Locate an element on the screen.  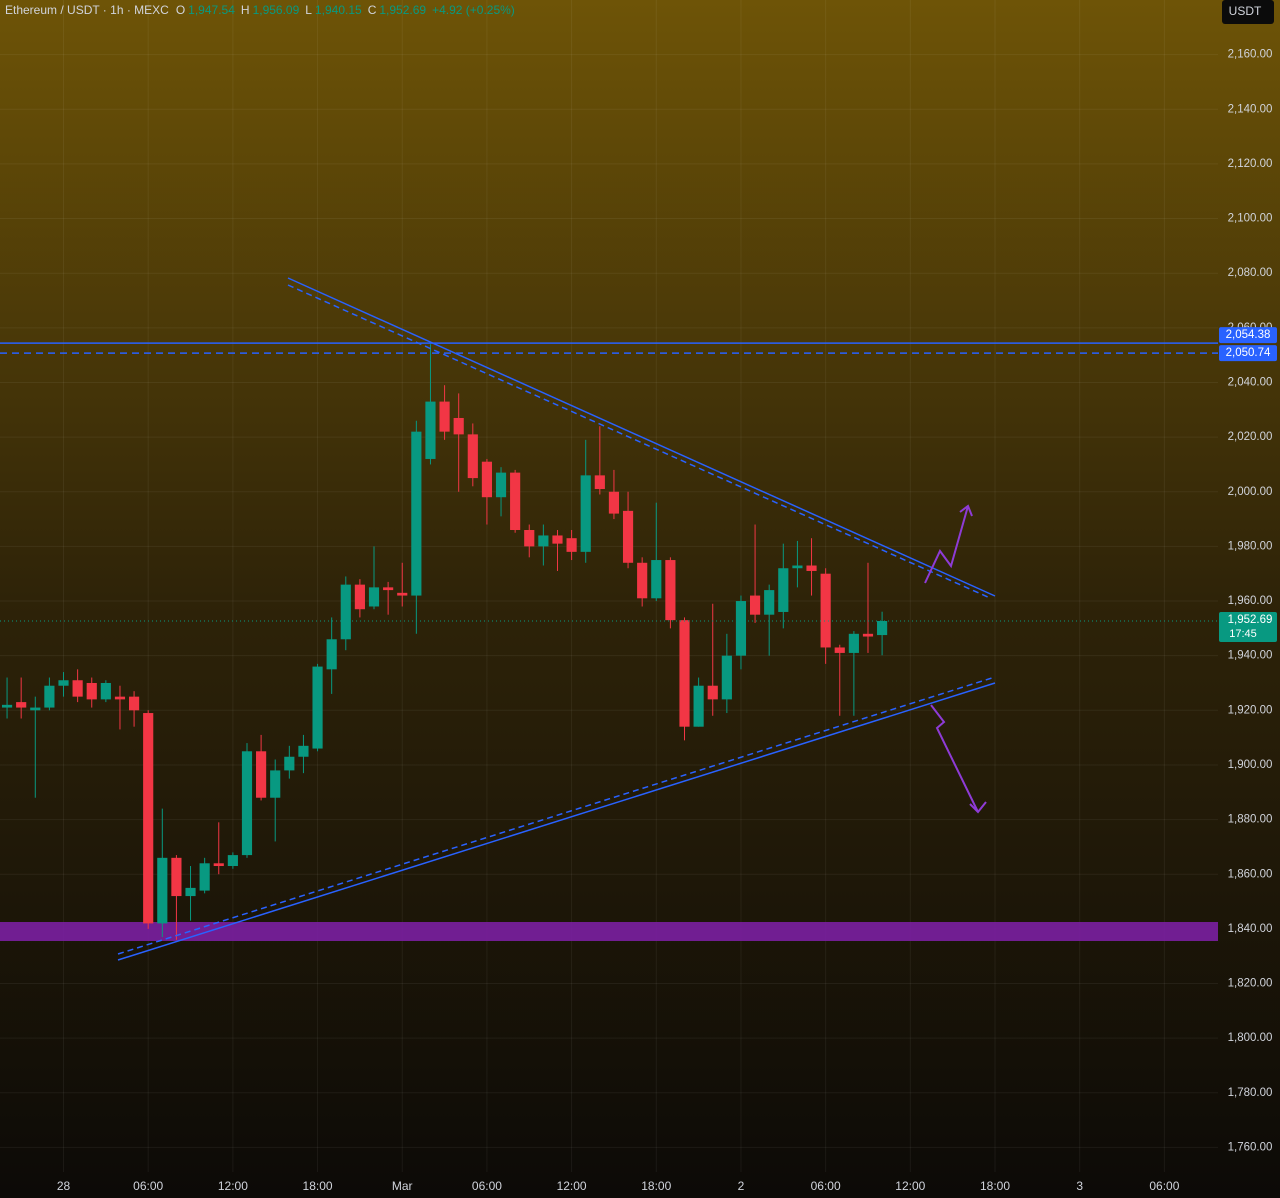
y-tick-label: 2,160.00 is located at coordinates (1250, 55).